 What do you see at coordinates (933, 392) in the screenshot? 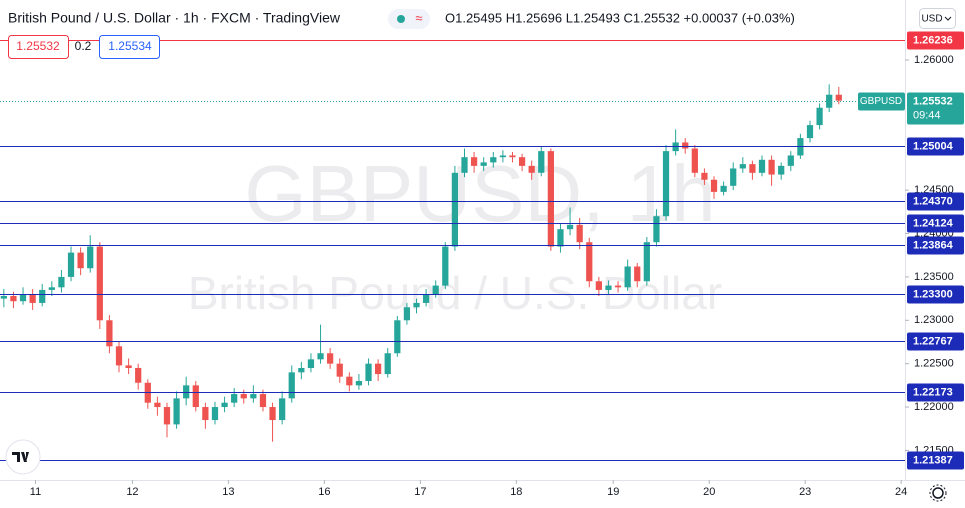
I see `level-label: 1.22173` at bounding box center [933, 392].